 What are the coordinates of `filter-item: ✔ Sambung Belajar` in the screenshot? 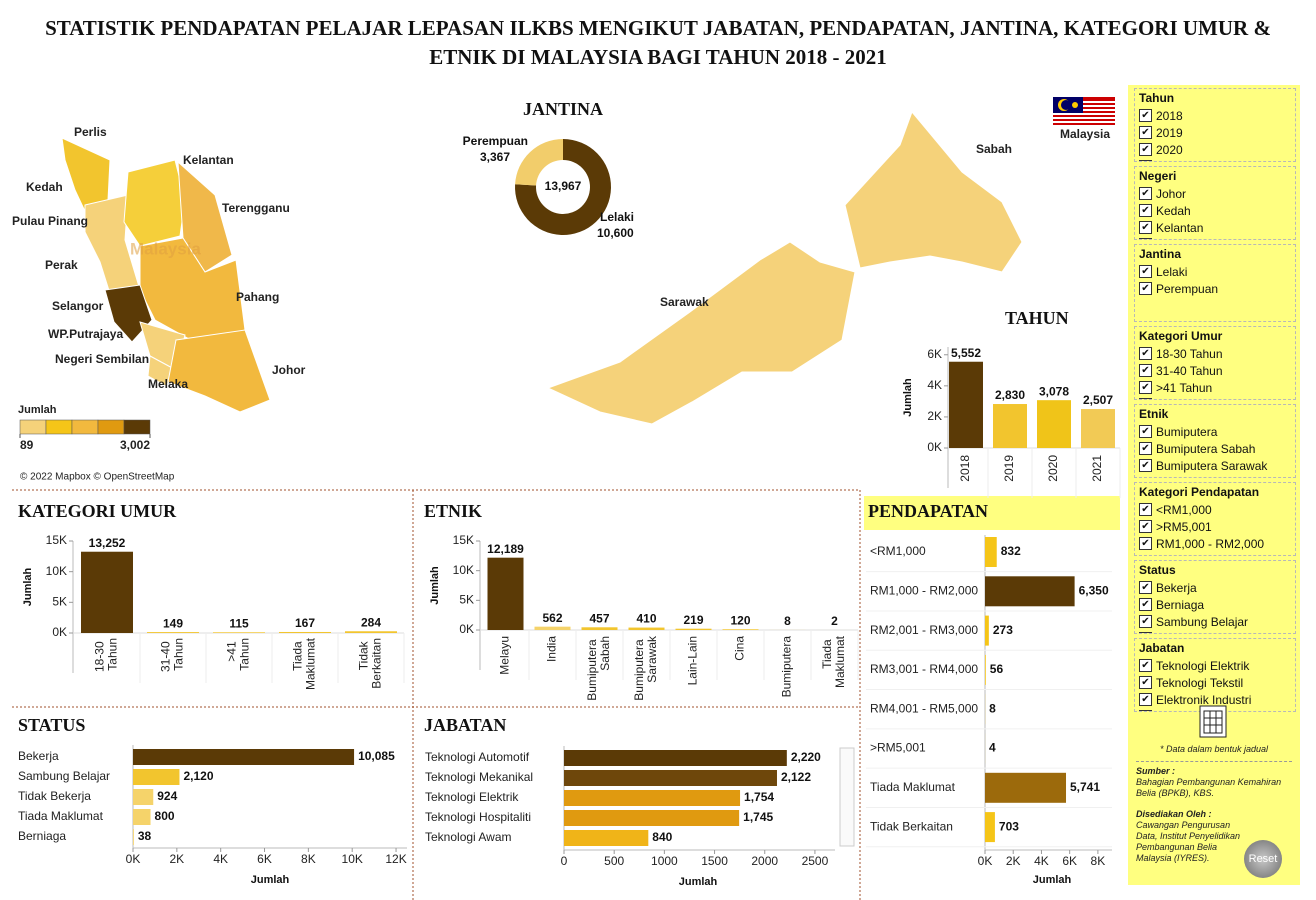 It's located at (1217, 621).